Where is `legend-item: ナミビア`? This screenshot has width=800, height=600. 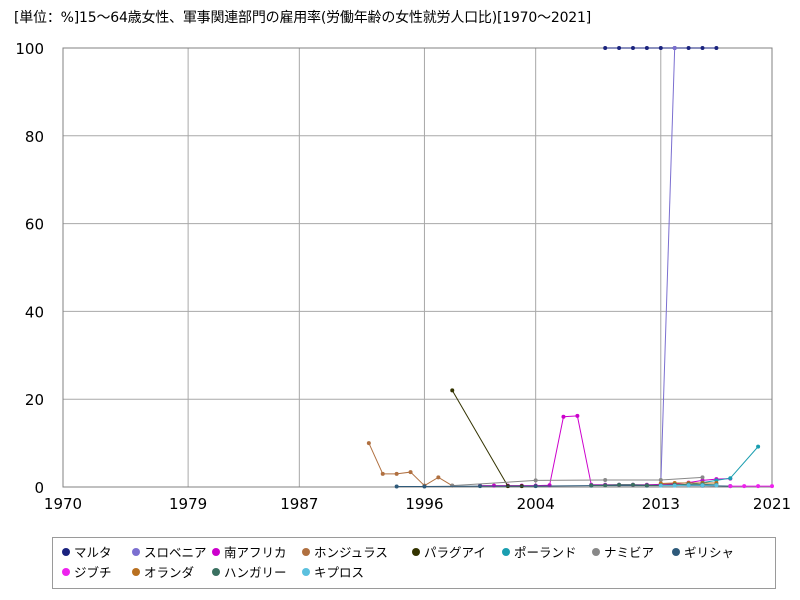 legend-item: ナミビア is located at coordinates (623, 551).